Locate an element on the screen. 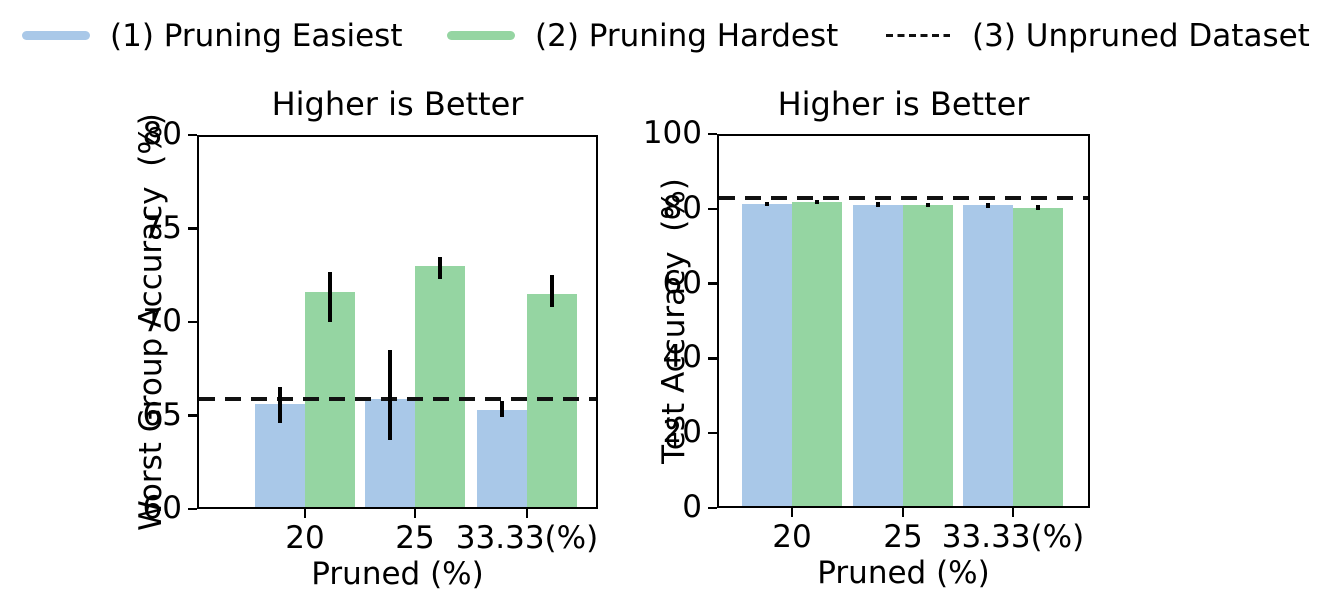 Image resolution: width=1329 pixels, height=595 pixels. y-tick-label: 100 is located at coordinates (672, 132).